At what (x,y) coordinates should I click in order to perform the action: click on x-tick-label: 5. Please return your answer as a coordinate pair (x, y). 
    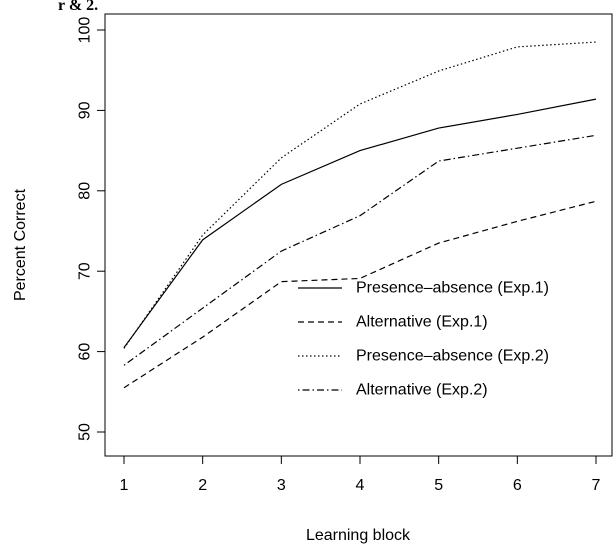
    Looking at the image, I should click on (438, 485).